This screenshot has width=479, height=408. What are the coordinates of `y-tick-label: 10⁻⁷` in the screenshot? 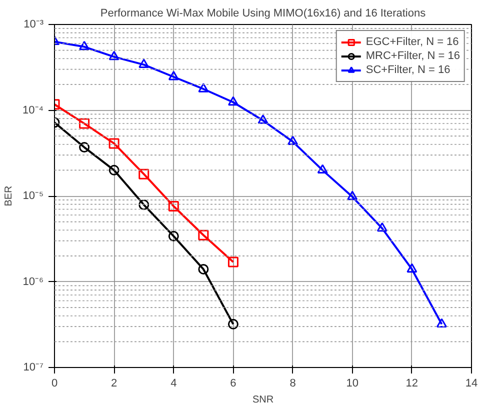 It's located at (33, 368).